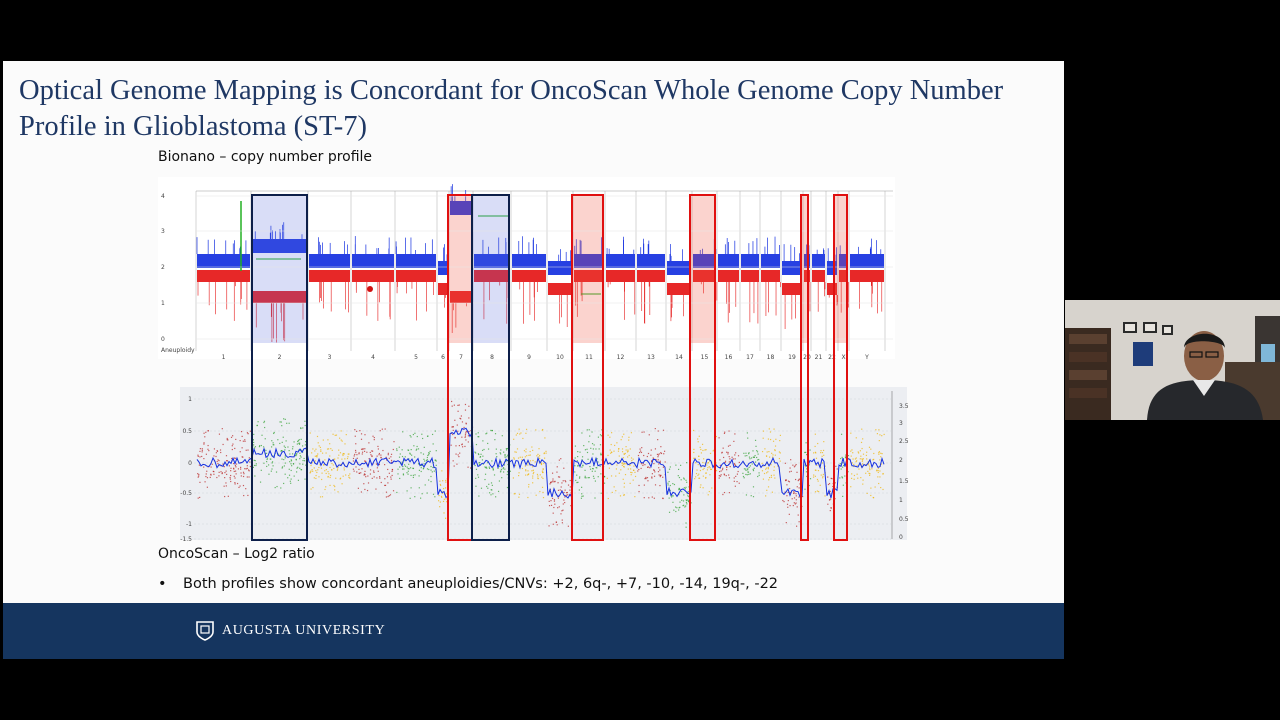 The width and height of the screenshot is (1280, 720). Describe the element at coordinates (189, 524) in the screenshot. I see `oncoscan-left-tick: -1` at that location.